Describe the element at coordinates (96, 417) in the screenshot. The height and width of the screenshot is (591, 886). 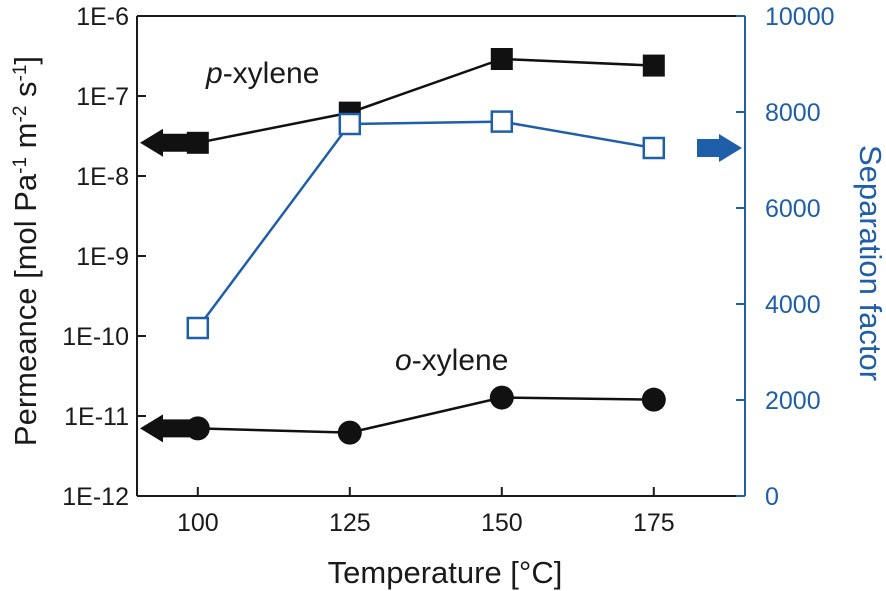
I see `y-left-tick-label: 1E-11` at that location.